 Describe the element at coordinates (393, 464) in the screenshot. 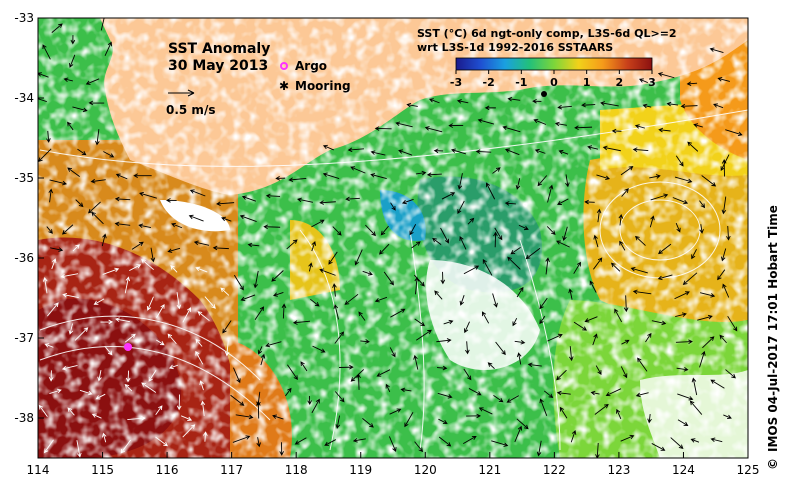

I see `x-axis: 114 115 116 117 118 119 120 121 122 123 124 125` at that location.